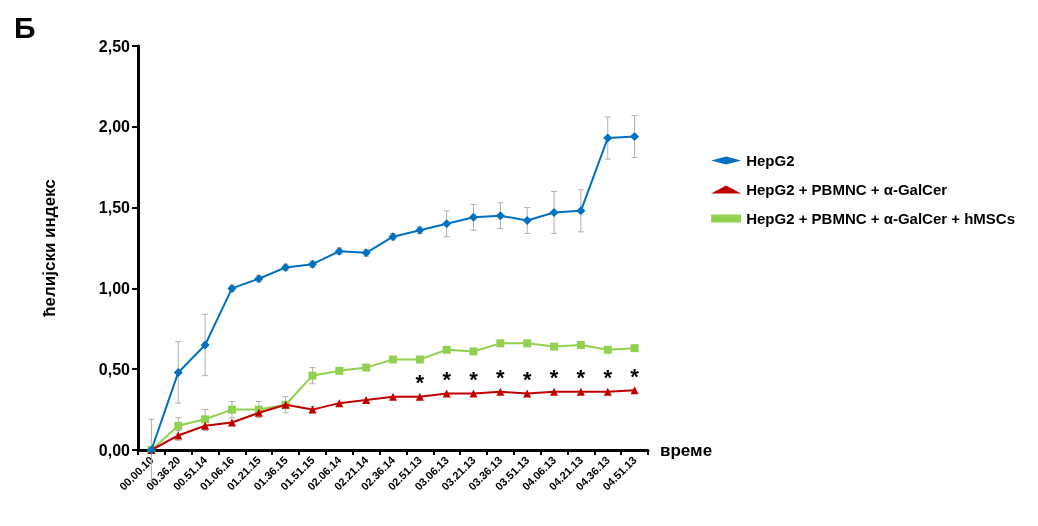  Describe the element at coordinates (114, 288) in the screenshot. I see `y-tick-label: 1,00` at that location.